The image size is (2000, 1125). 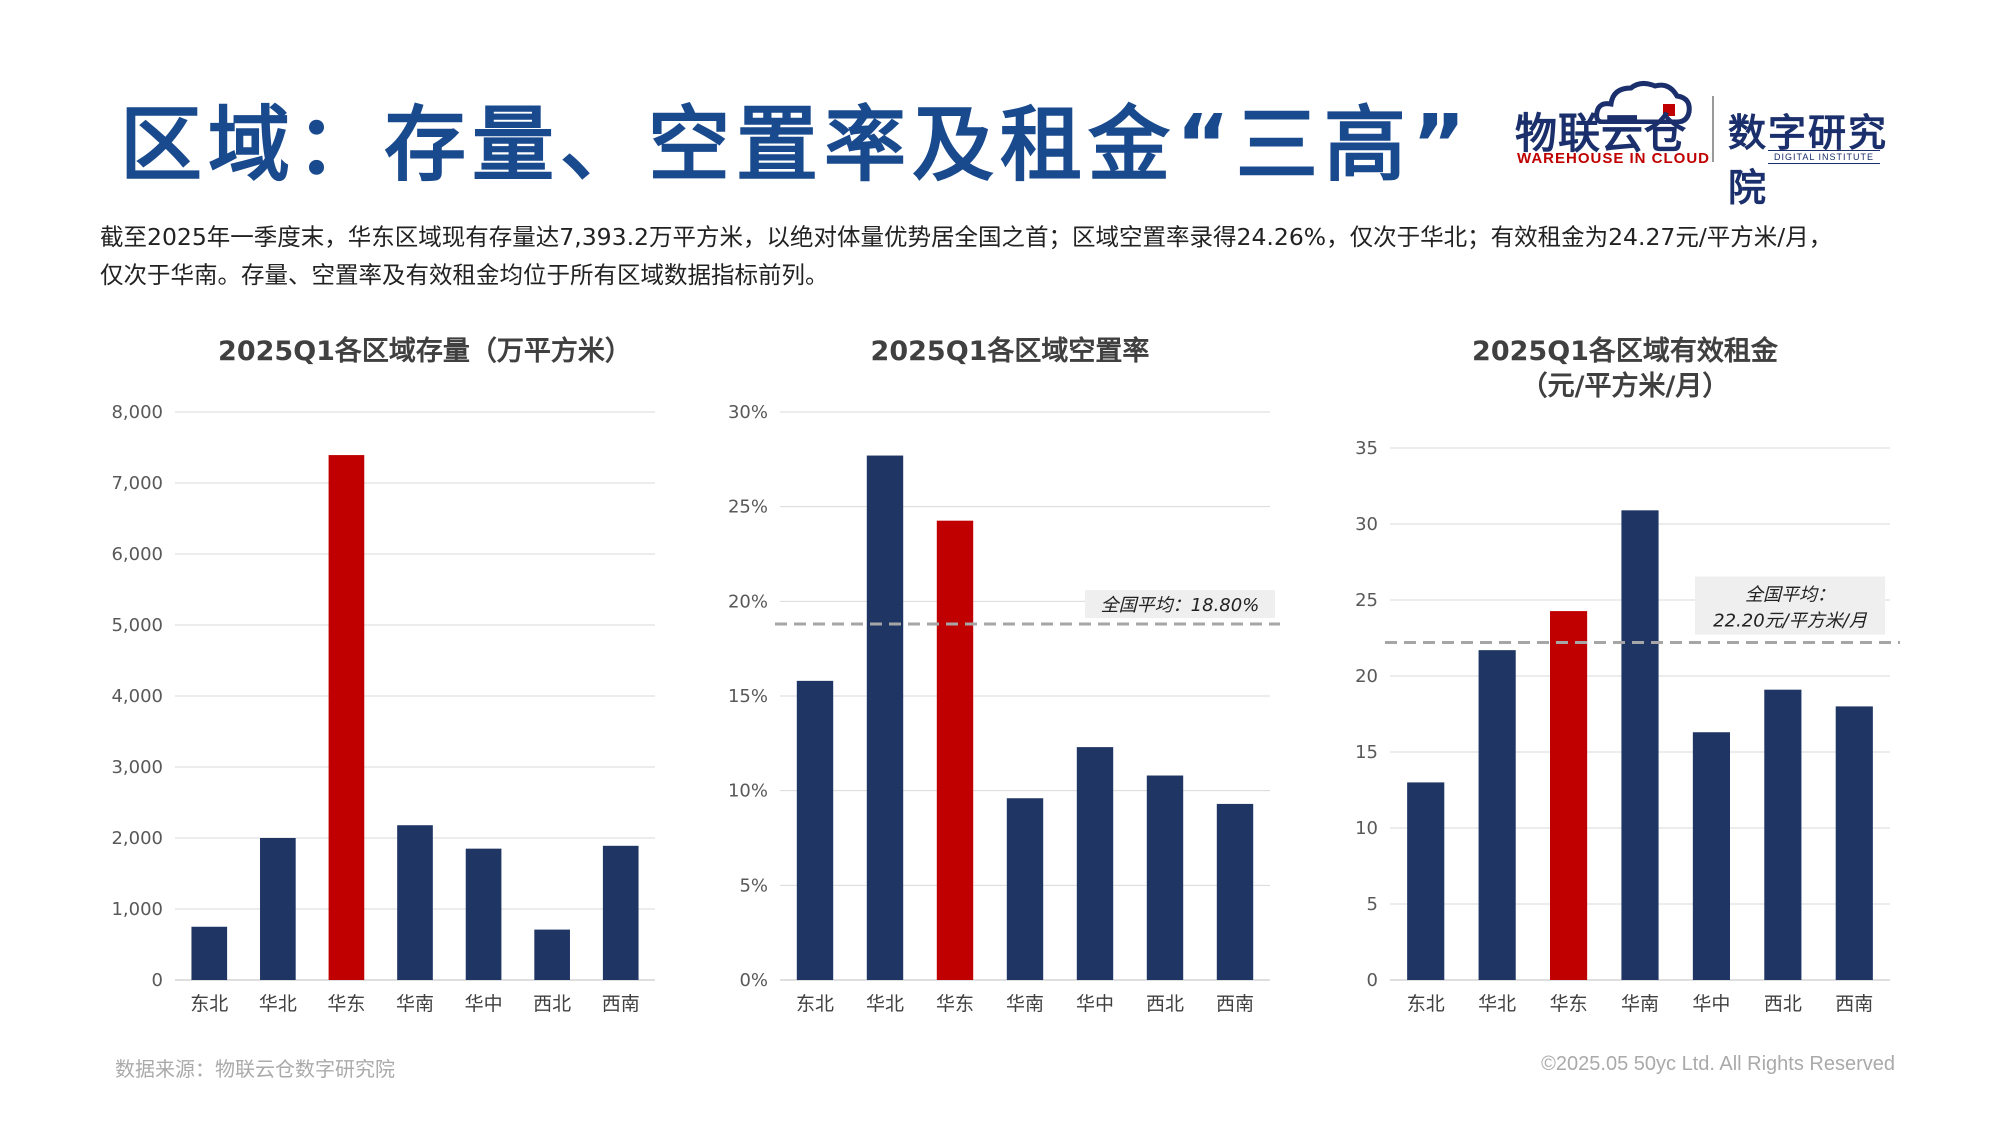 What do you see at coordinates (137, 696) in the screenshot?
I see `y-tick-label: 4,000` at bounding box center [137, 696].